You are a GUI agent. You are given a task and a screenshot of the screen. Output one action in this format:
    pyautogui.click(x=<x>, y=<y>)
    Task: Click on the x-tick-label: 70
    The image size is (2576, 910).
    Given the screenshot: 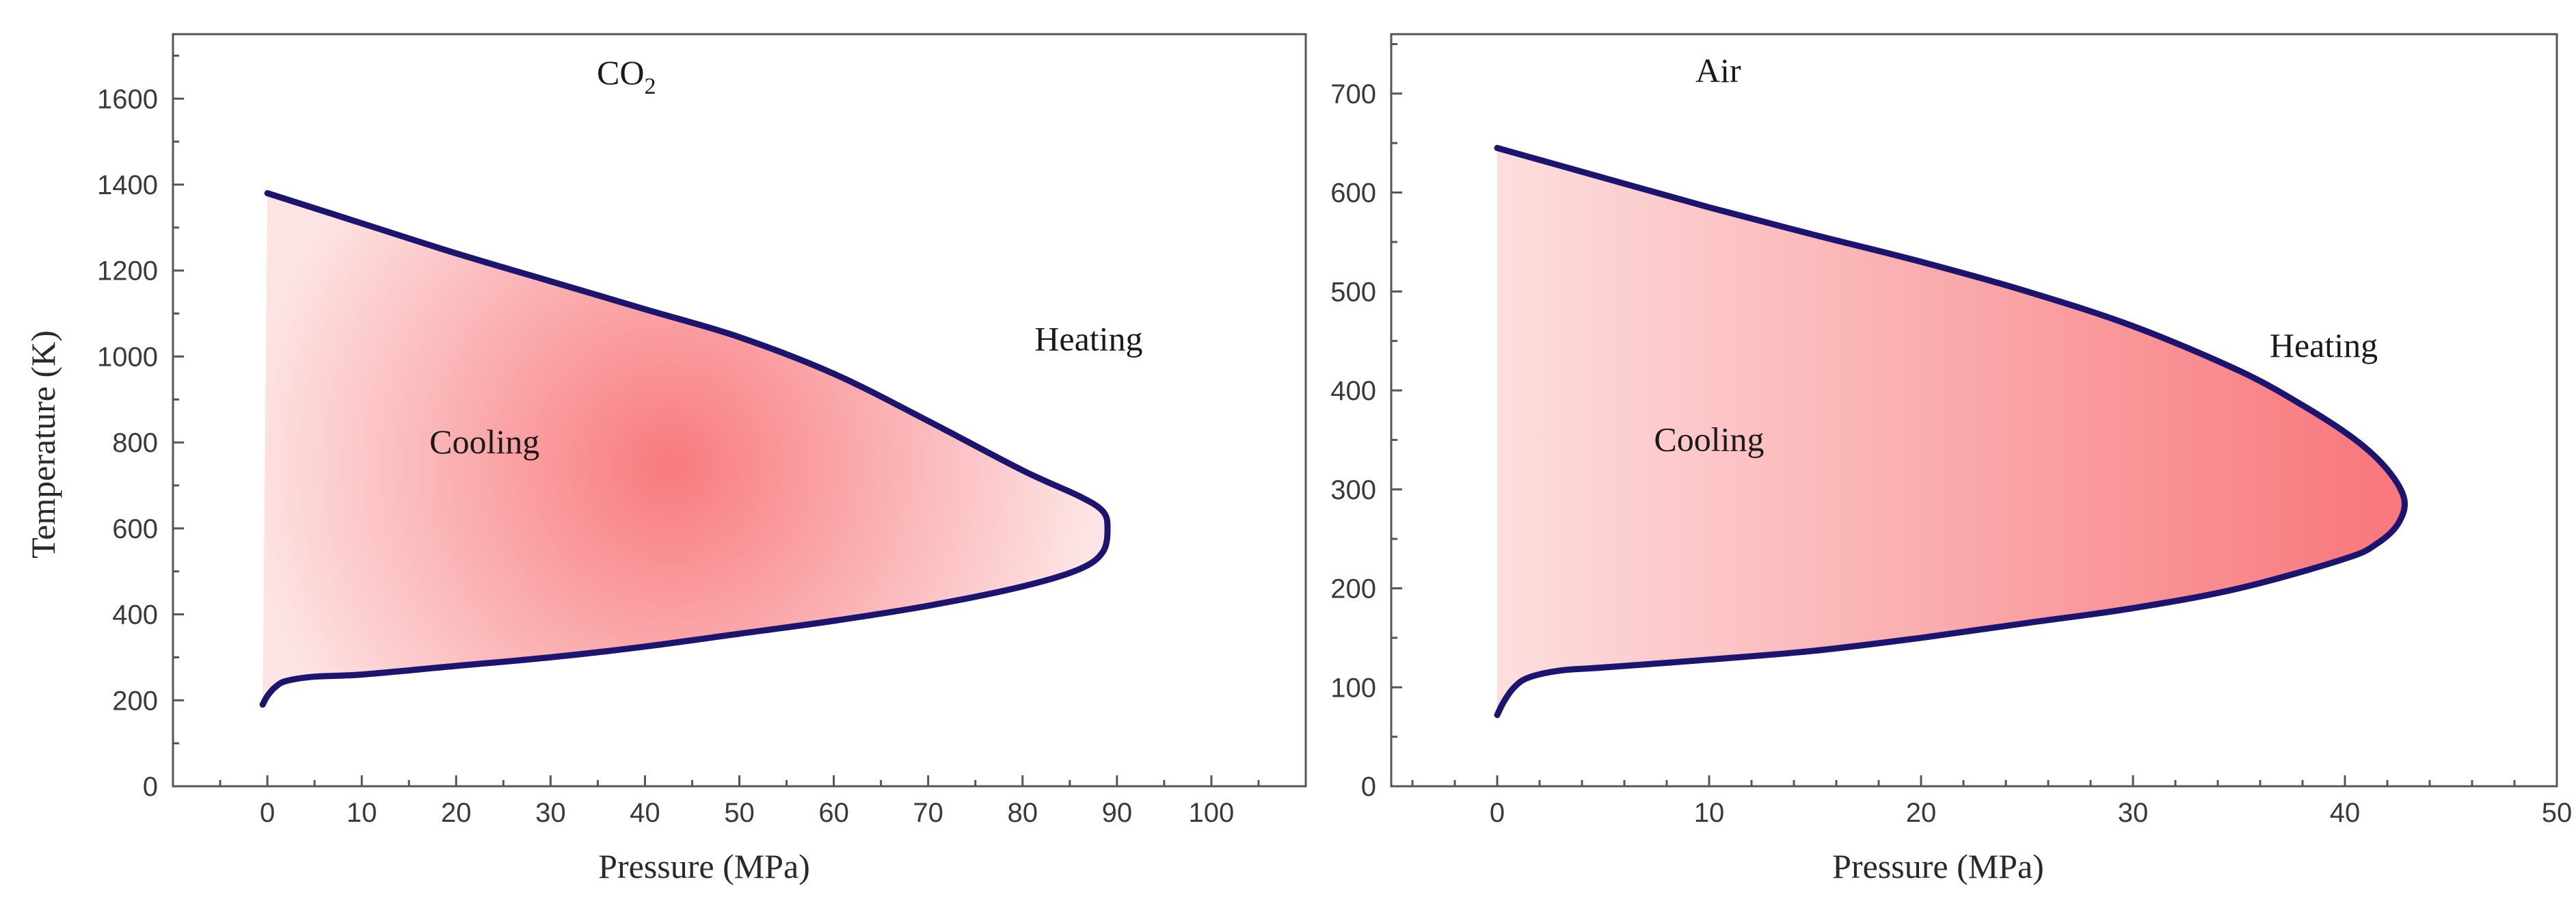 What is the action you would take?
    pyautogui.click(x=928, y=813)
    